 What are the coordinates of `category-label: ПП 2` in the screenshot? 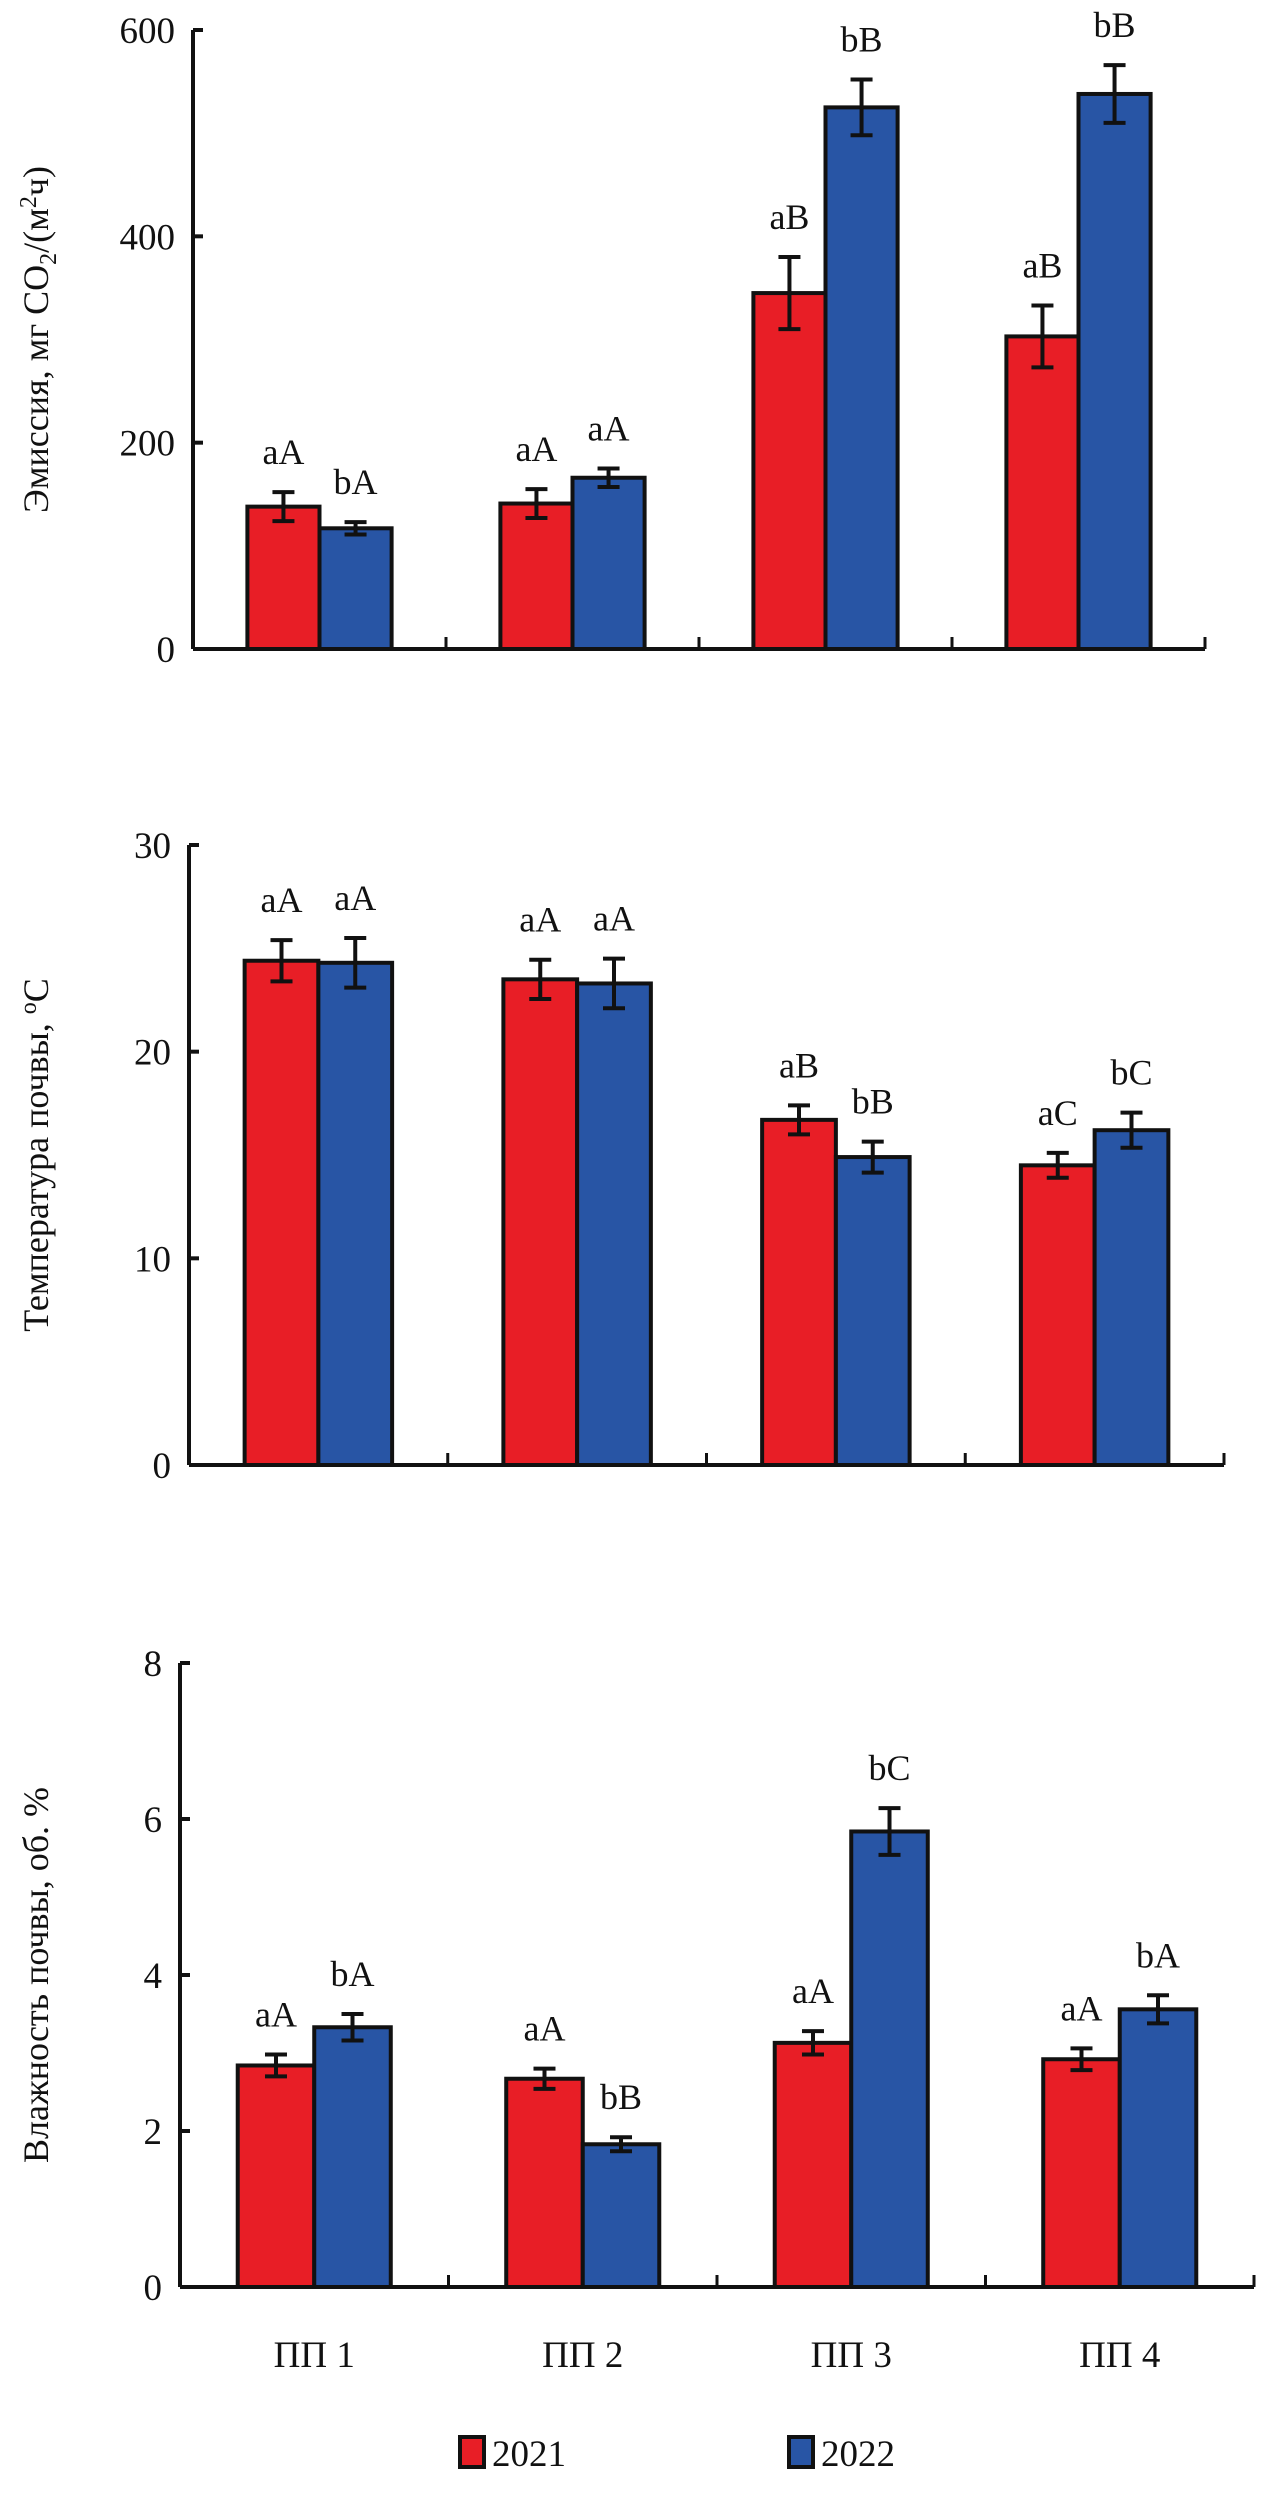 It's located at (582, 2355).